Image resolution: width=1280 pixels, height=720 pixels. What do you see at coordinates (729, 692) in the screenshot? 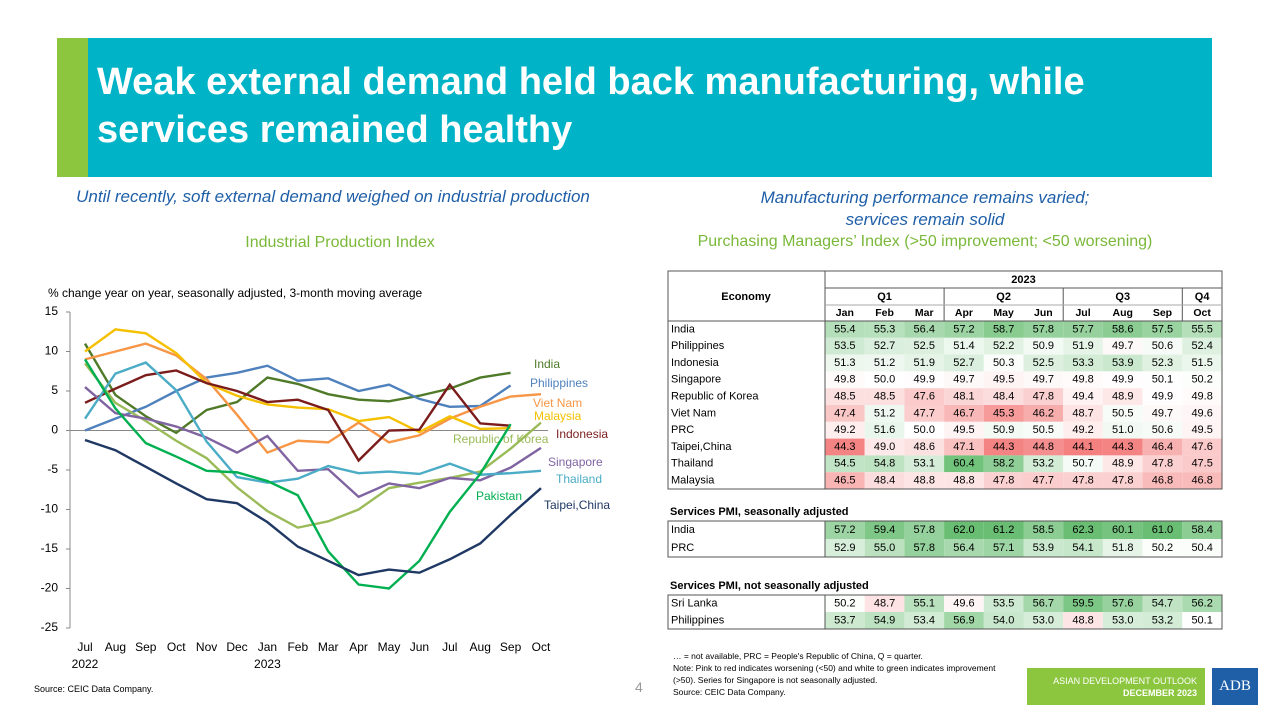
I see `note: Source: CEIC Data Company.` at bounding box center [729, 692].